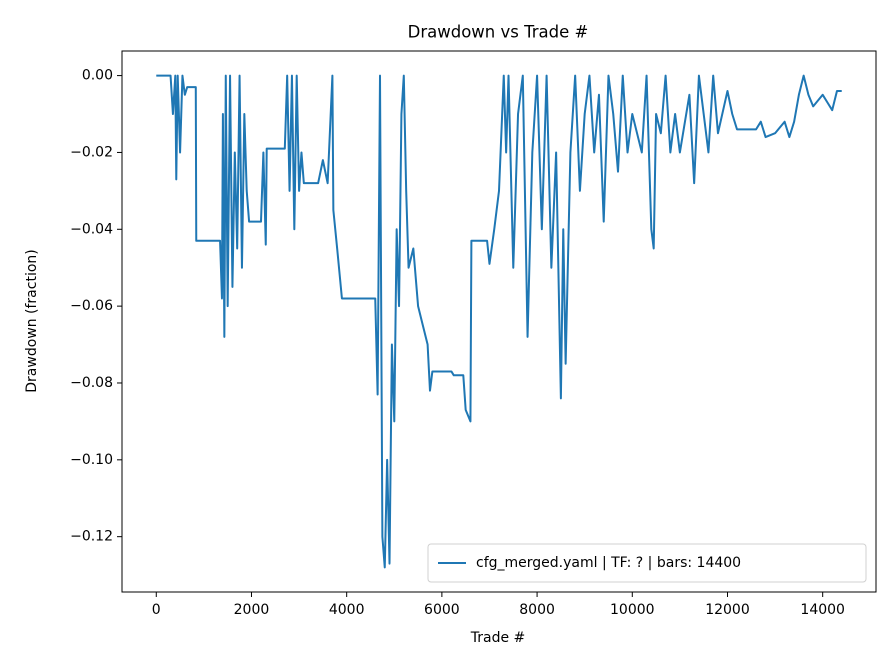  Describe the element at coordinates (498, 32) in the screenshot. I see `chart-title: Drawdown vs Trade #` at that location.